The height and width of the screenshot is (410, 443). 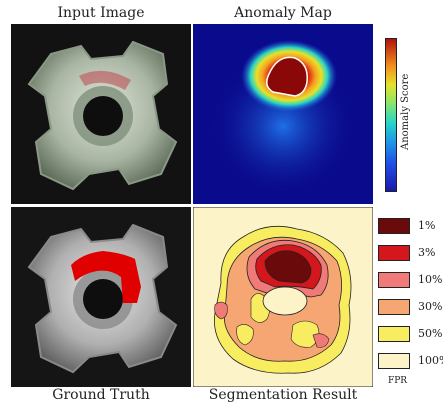 What do you see at coordinates (430, 333) in the screenshot?
I see `legend-label: 50%` at bounding box center [430, 333].